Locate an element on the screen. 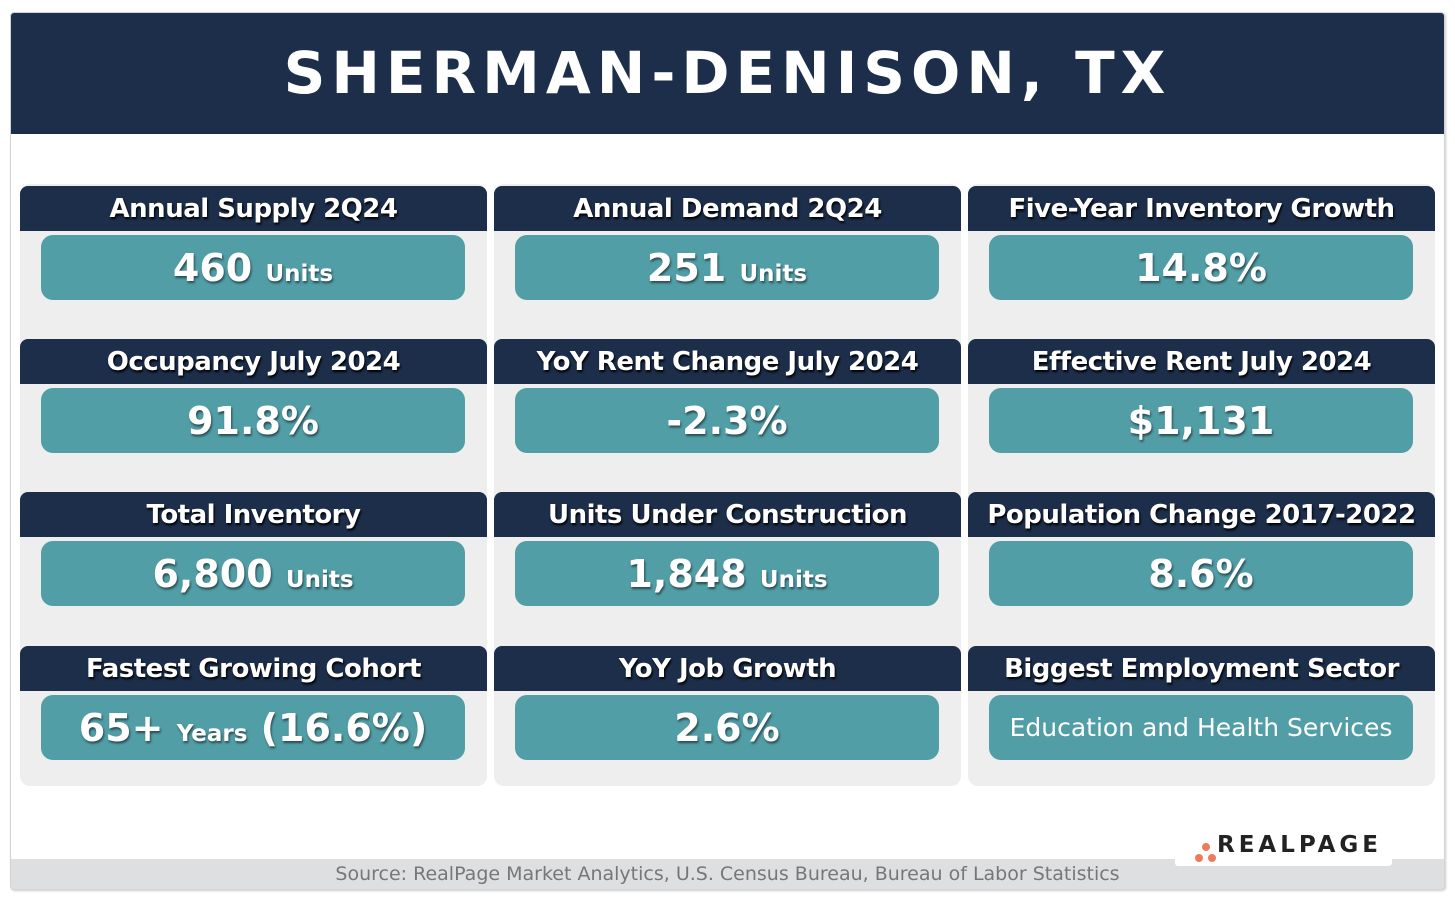 The width and height of the screenshot is (1455, 903). metric-value-pill: $1,131 is located at coordinates (1201, 420).